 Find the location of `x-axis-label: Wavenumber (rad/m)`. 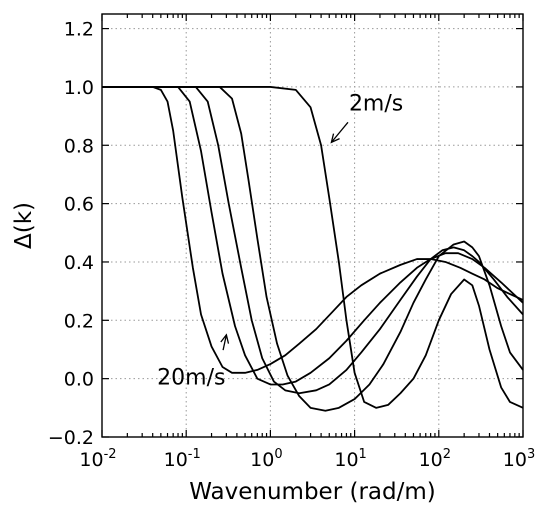

x-axis-label: Wavenumber (rad/m) is located at coordinates (312, 492).